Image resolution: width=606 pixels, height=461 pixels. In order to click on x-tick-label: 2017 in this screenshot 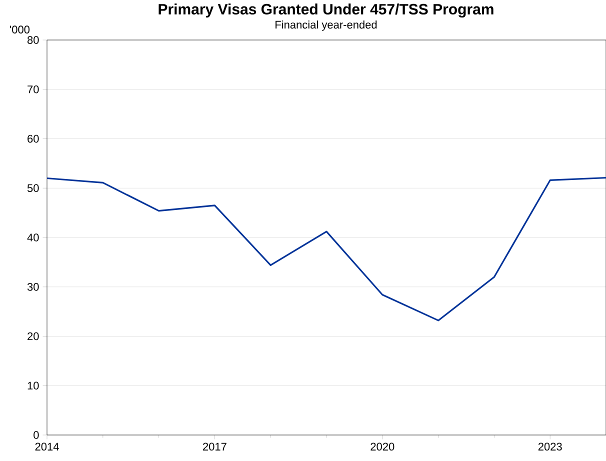, I will do `click(214, 446)`.